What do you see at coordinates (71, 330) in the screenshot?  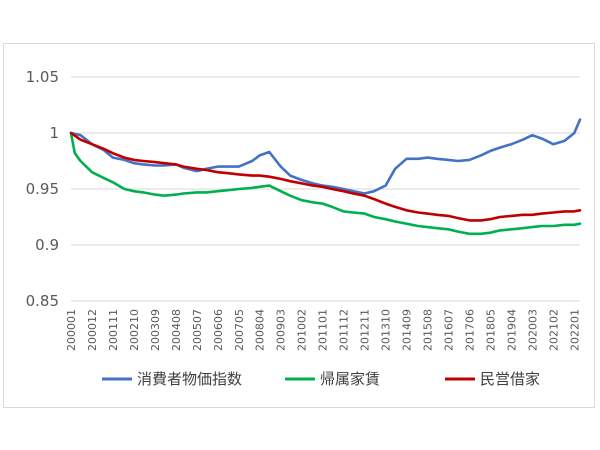 I see `x-tick-label: 200001` at bounding box center [71, 330].